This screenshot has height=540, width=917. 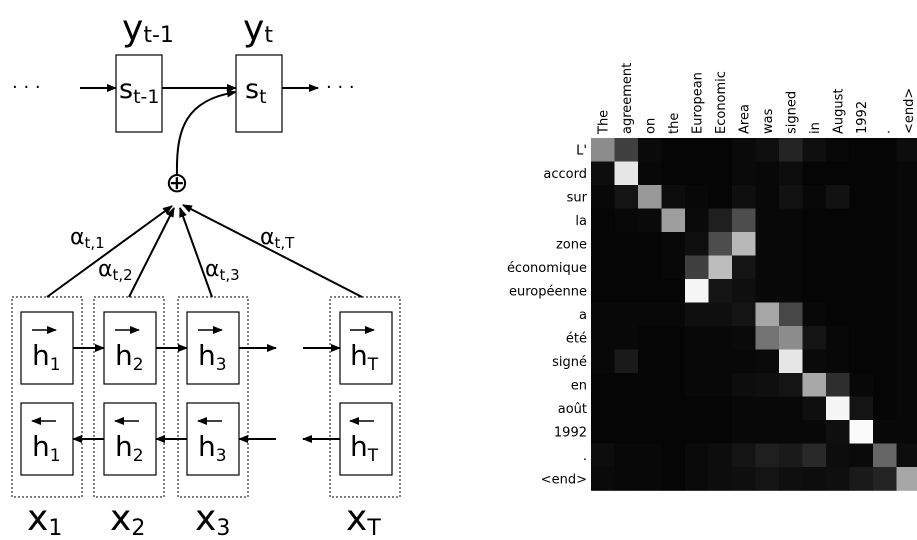 I want to click on backward-hidden-label-T: hT, so click(x=364, y=441).